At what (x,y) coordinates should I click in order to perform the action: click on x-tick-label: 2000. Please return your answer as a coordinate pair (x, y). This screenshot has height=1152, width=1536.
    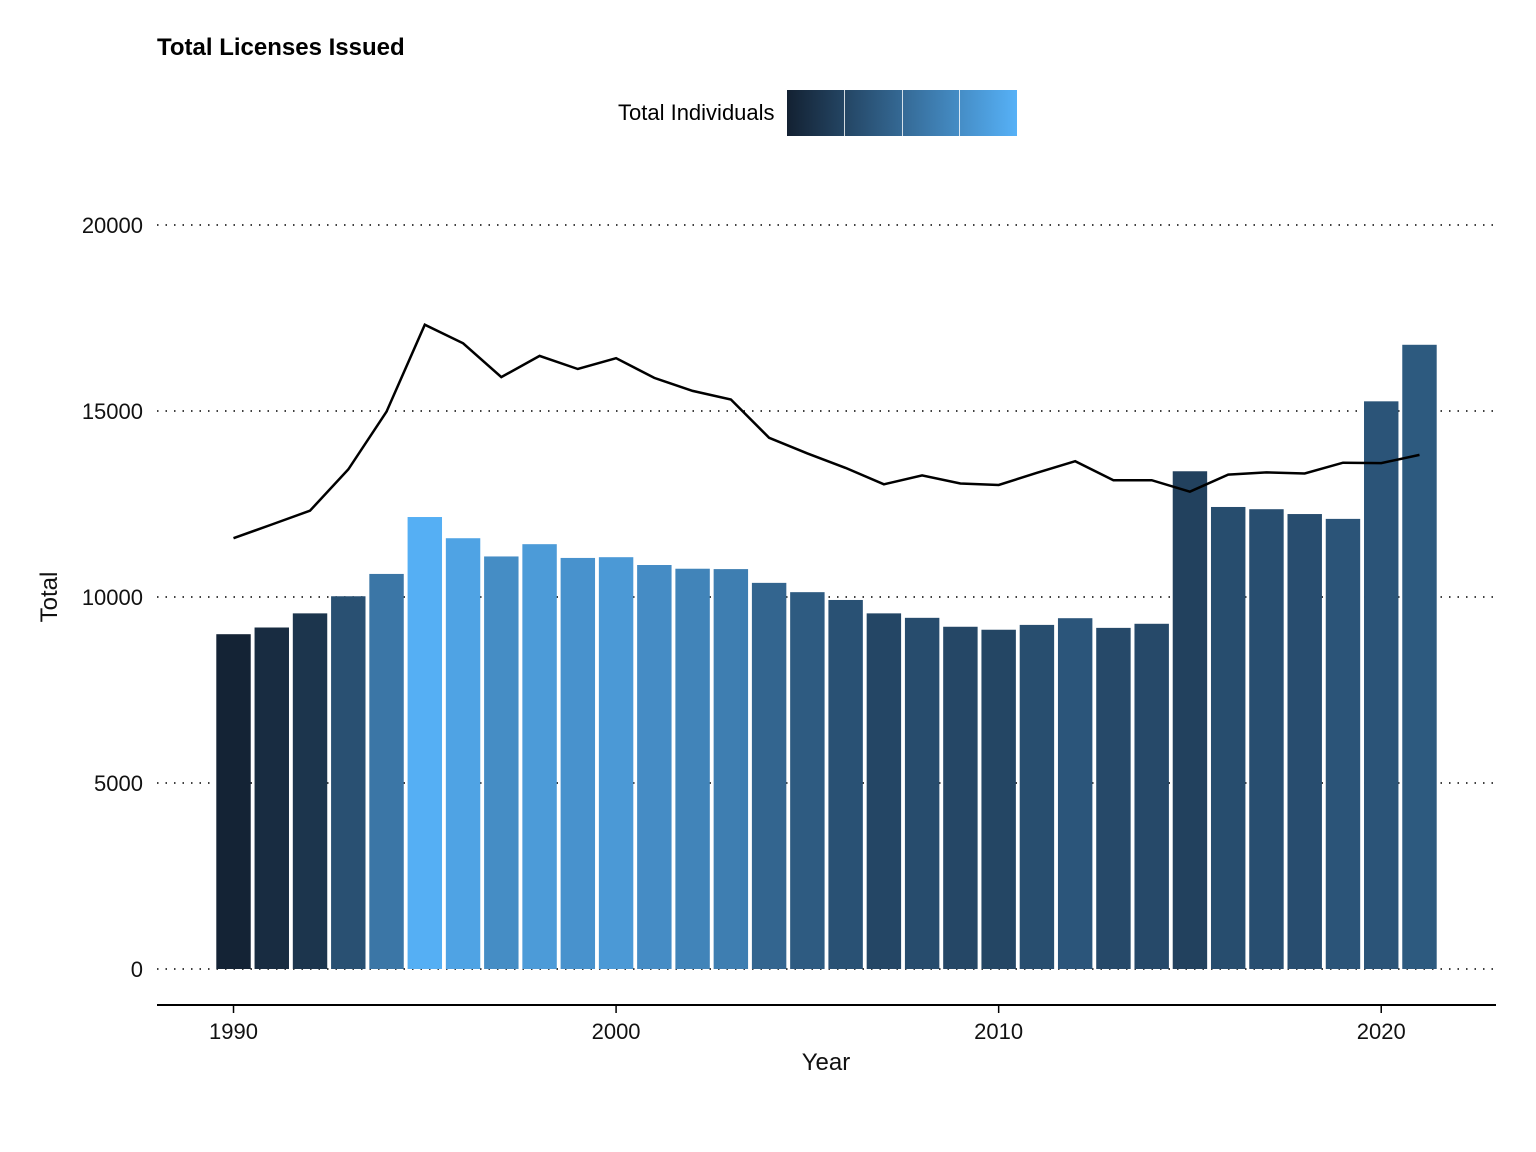
    Looking at the image, I should click on (616, 1031).